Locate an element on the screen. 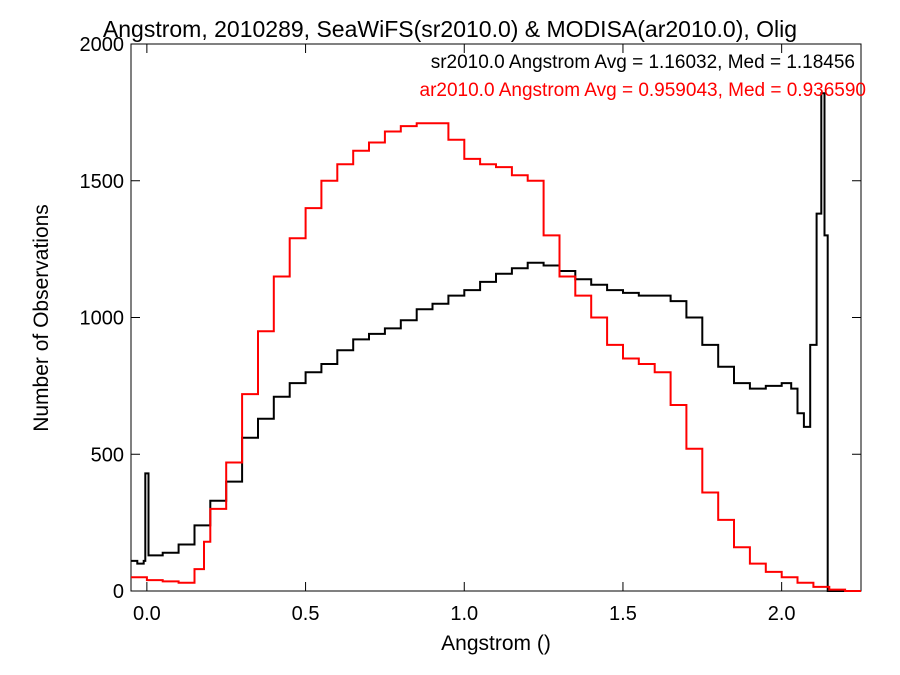 The height and width of the screenshot is (675, 900). x-tick-label: 2.0 is located at coordinates (782, 614).